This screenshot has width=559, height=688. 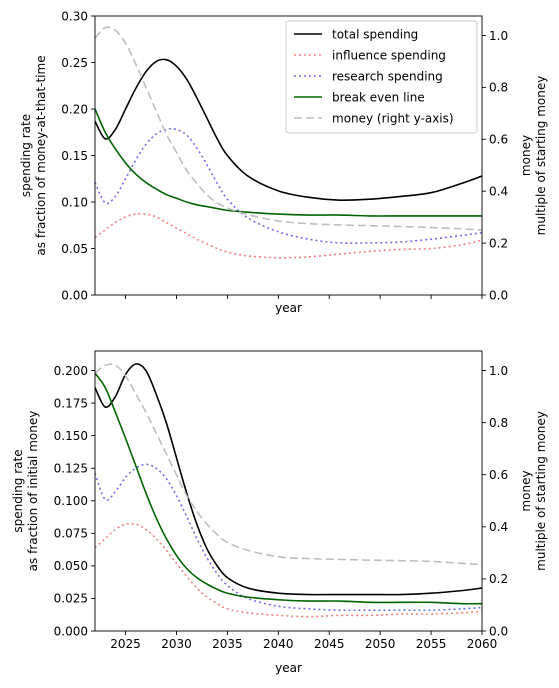 What do you see at coordinates (482, 644) in the screenshot?
I see `x-tick-label: 2060` at bounding box center [482, 644].